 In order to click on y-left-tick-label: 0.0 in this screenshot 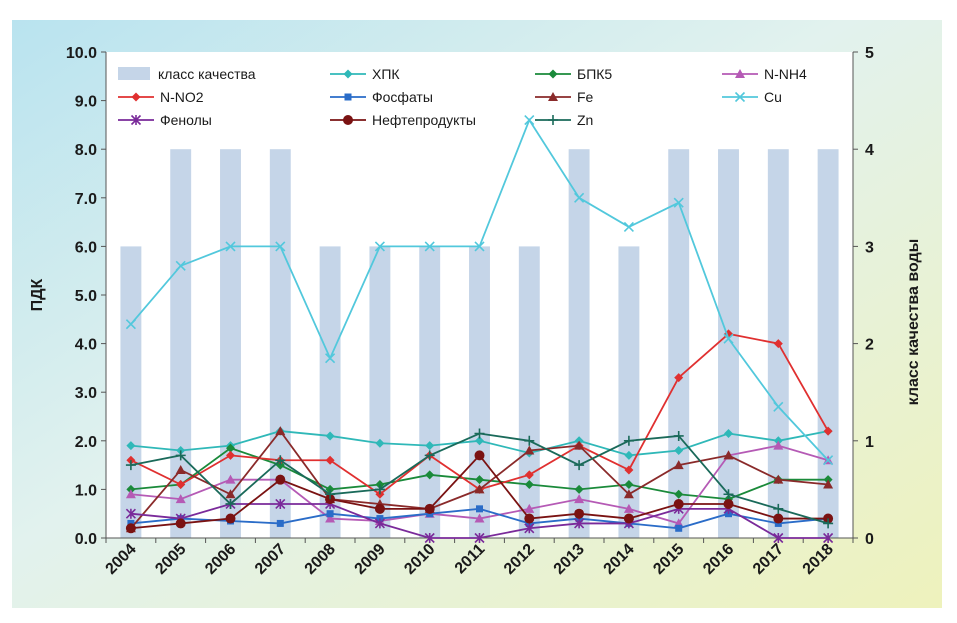, I will do `click(86, 539)`.